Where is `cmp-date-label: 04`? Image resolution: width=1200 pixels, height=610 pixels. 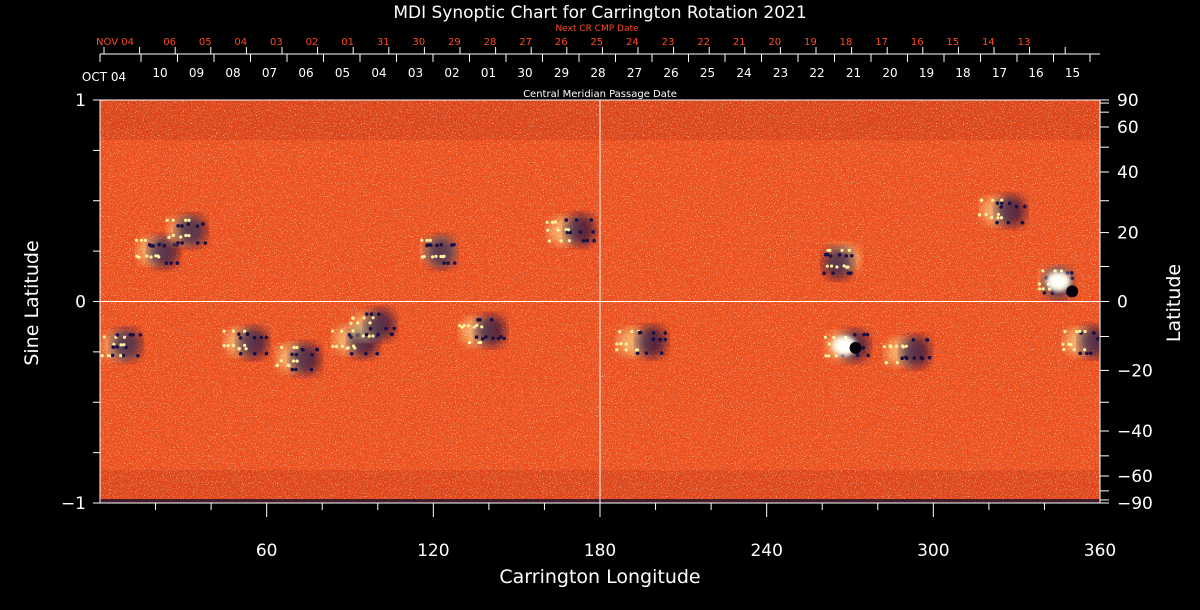 cmp-date-label: 04 is located at coordinates (378, 73).